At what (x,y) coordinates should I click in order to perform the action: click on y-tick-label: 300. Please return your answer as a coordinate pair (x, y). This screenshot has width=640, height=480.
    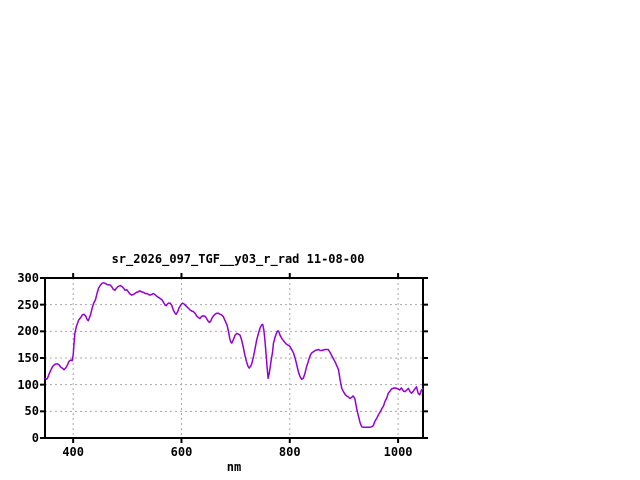
    Looking at the image, I should click on (28, 278).